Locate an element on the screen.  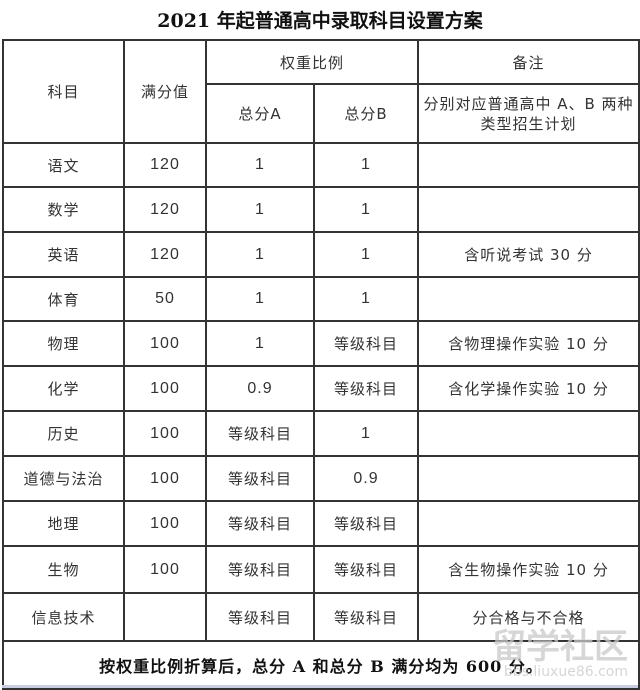
note-cell: 含听说考试 30 分 is located at coordinates (528, 254).